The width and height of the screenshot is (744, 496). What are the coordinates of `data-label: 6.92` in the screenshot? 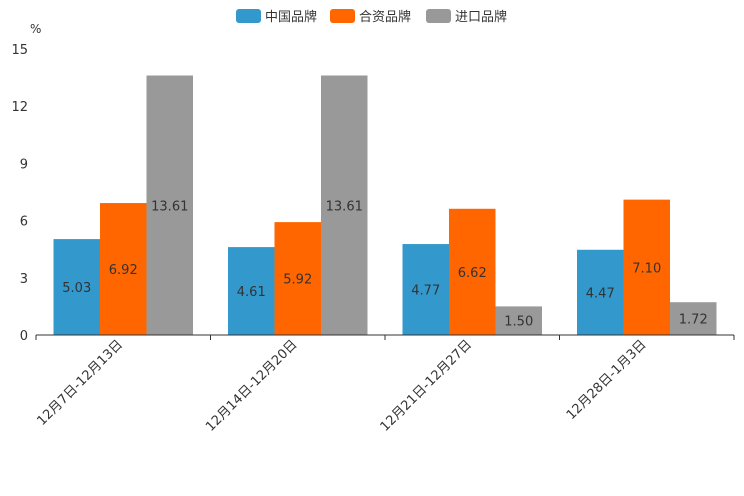 It's located at (123, 270).